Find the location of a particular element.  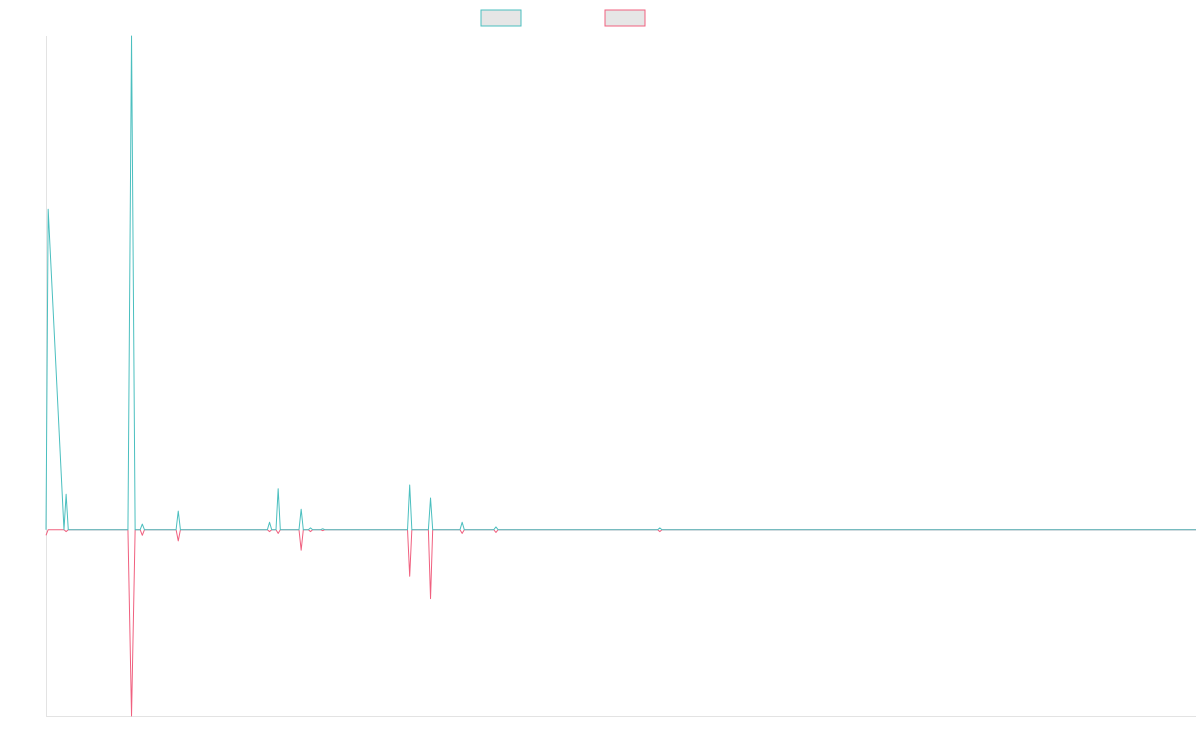

legend is located at coordinates (563, 18).